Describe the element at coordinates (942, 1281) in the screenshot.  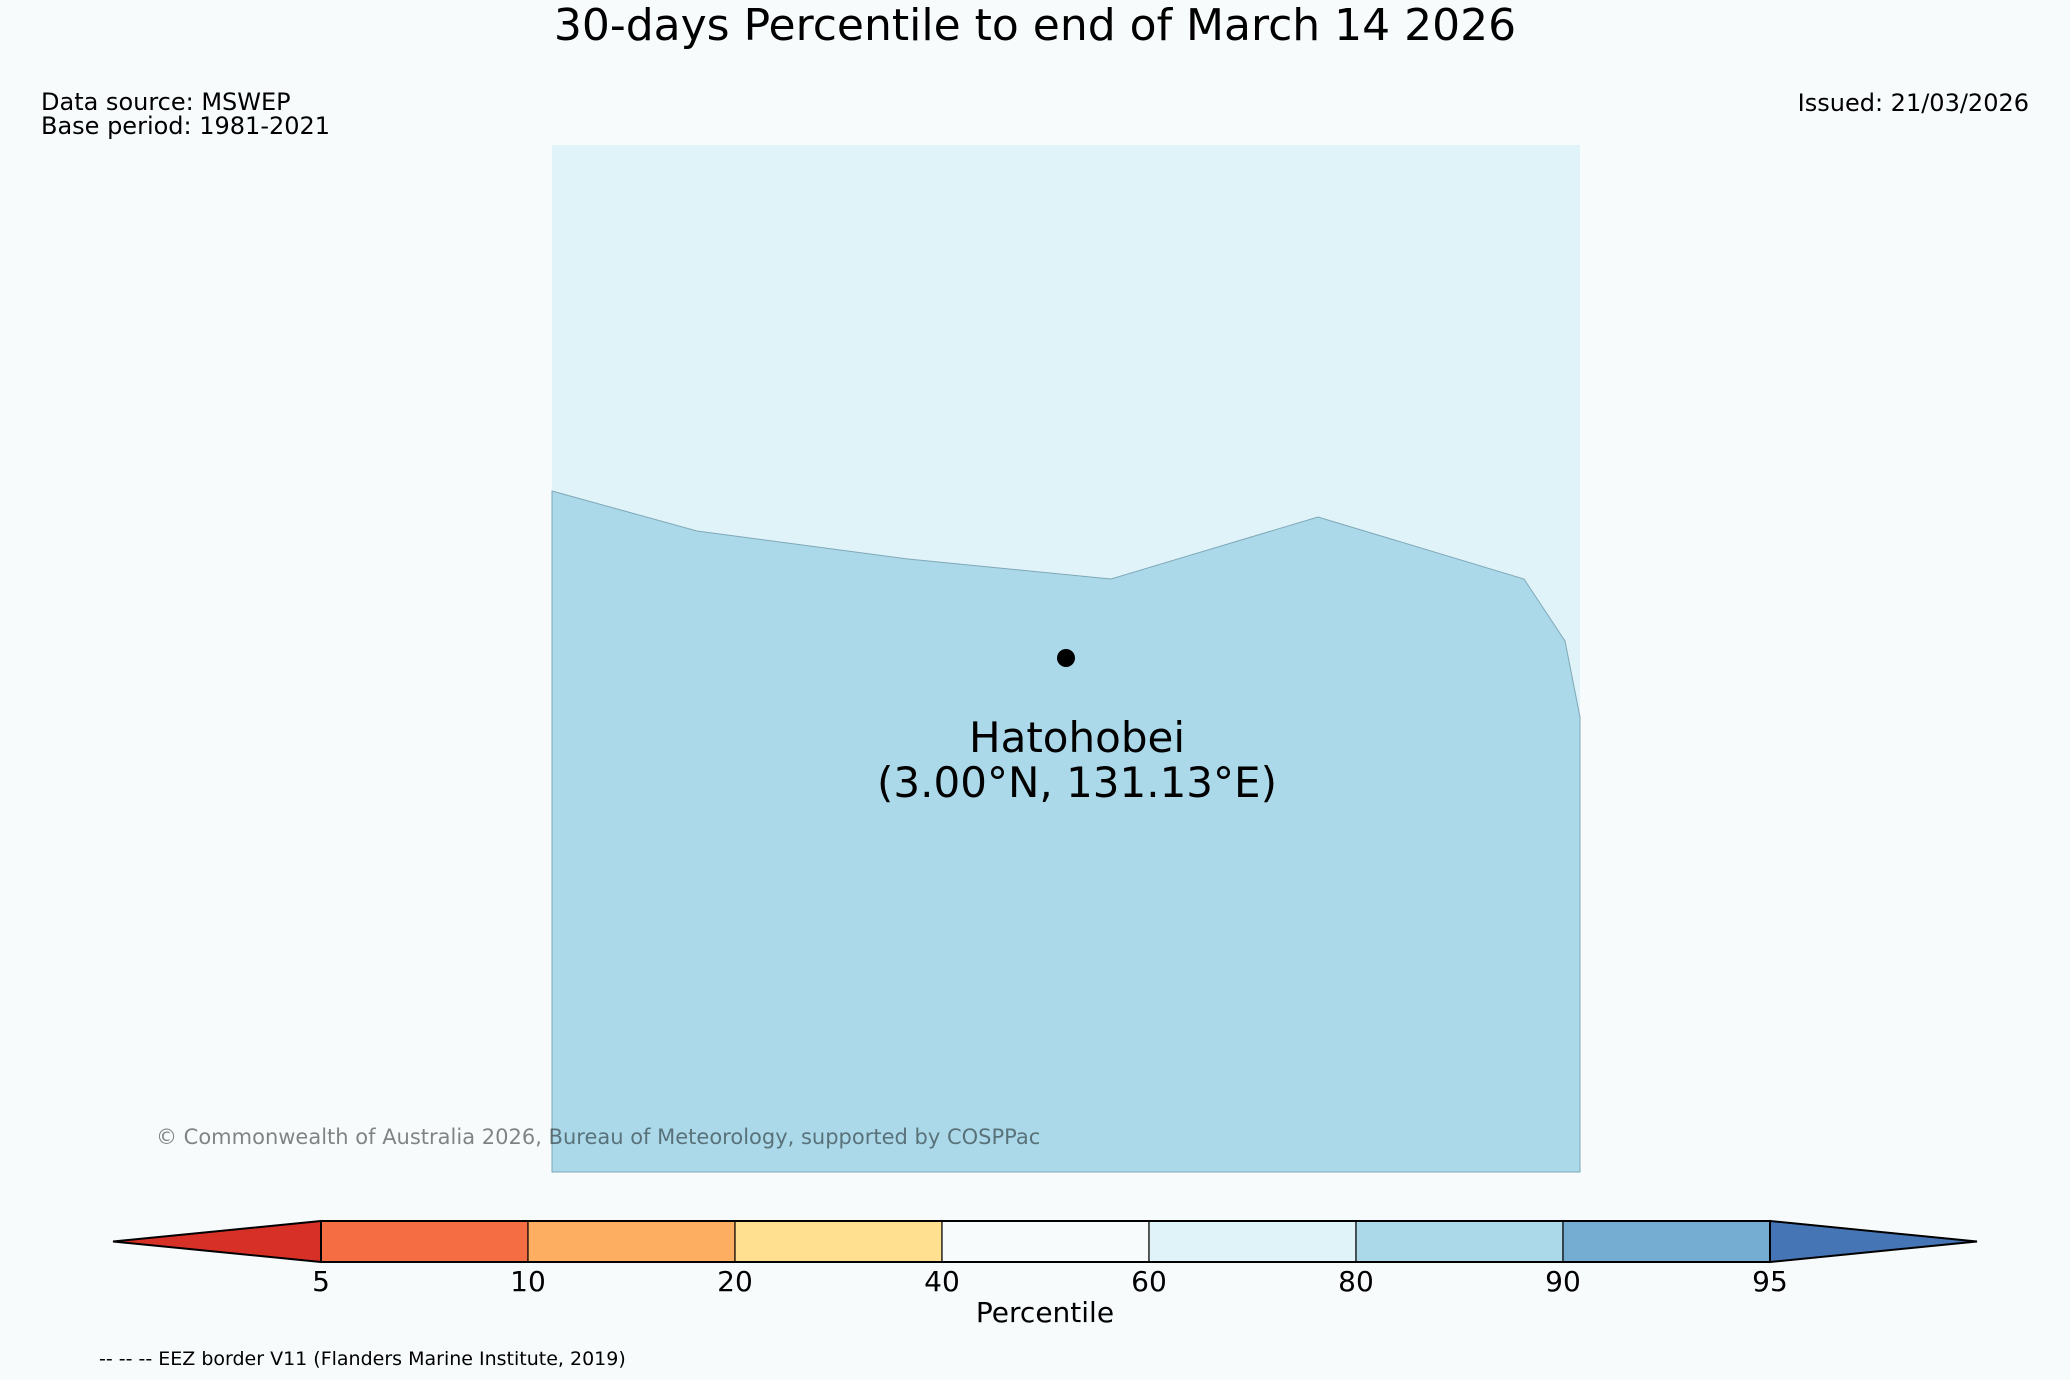
I see `colorbar-tick-label: 40` at that location.